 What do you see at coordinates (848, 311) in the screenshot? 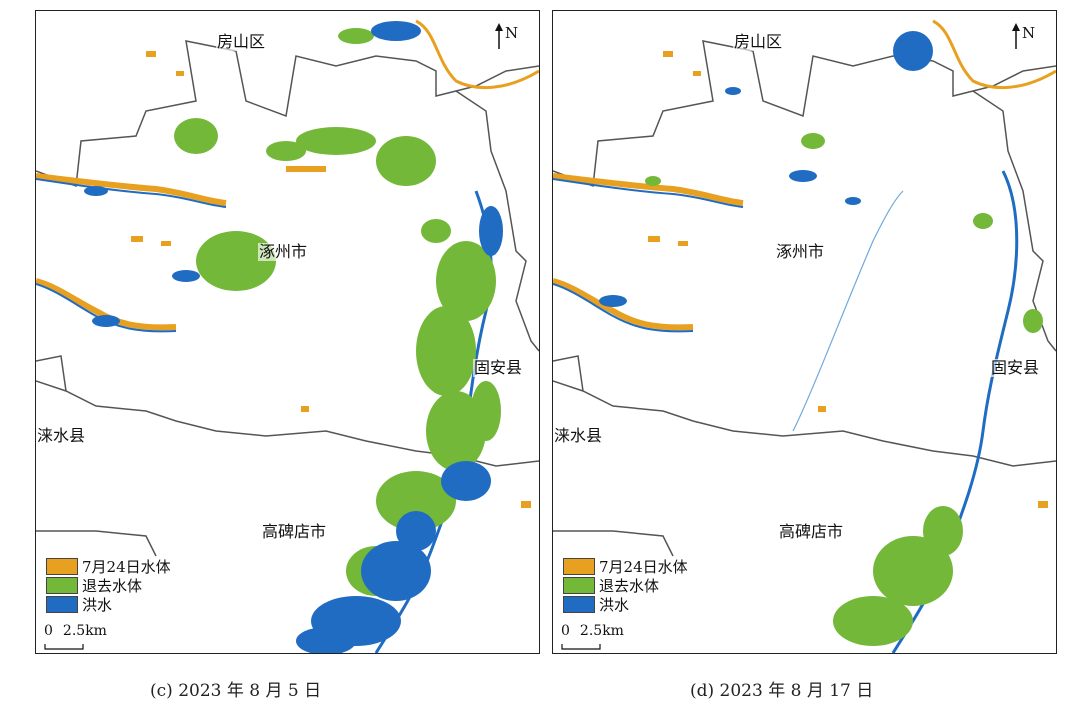
I see `canal` at bounding box center [848, 311].